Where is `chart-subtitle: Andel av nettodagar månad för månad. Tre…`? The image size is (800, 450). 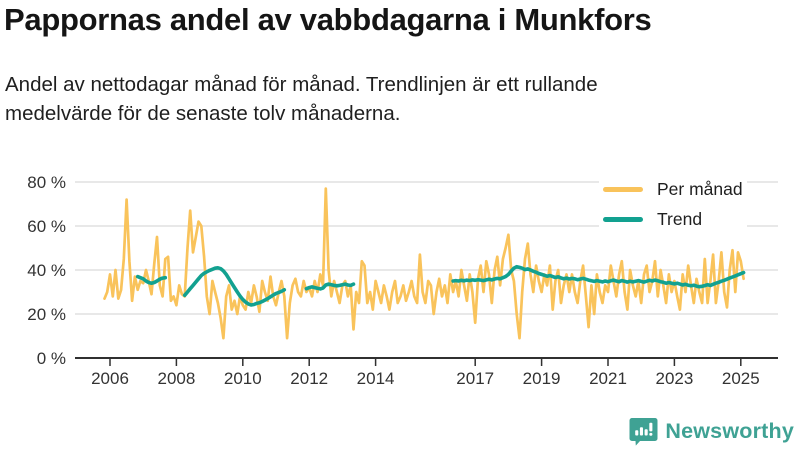 chart-subtitle: Andel av nettodagar månad för månad. Tre… is located at coordinates (385, 99).